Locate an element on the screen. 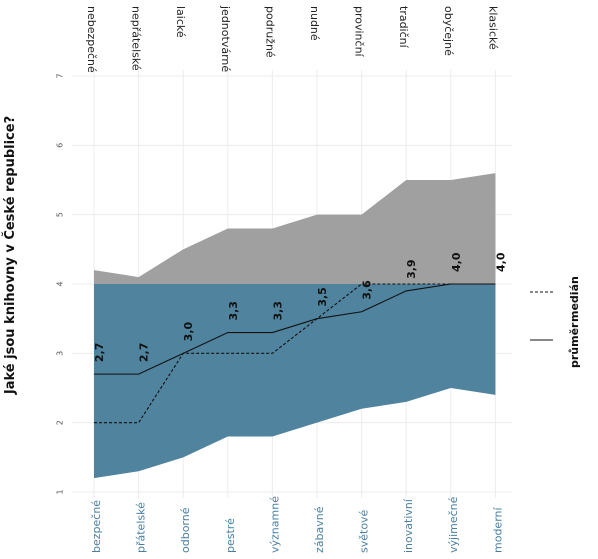  top-category-label: nebezpečné is located at coordinates (91, 39).